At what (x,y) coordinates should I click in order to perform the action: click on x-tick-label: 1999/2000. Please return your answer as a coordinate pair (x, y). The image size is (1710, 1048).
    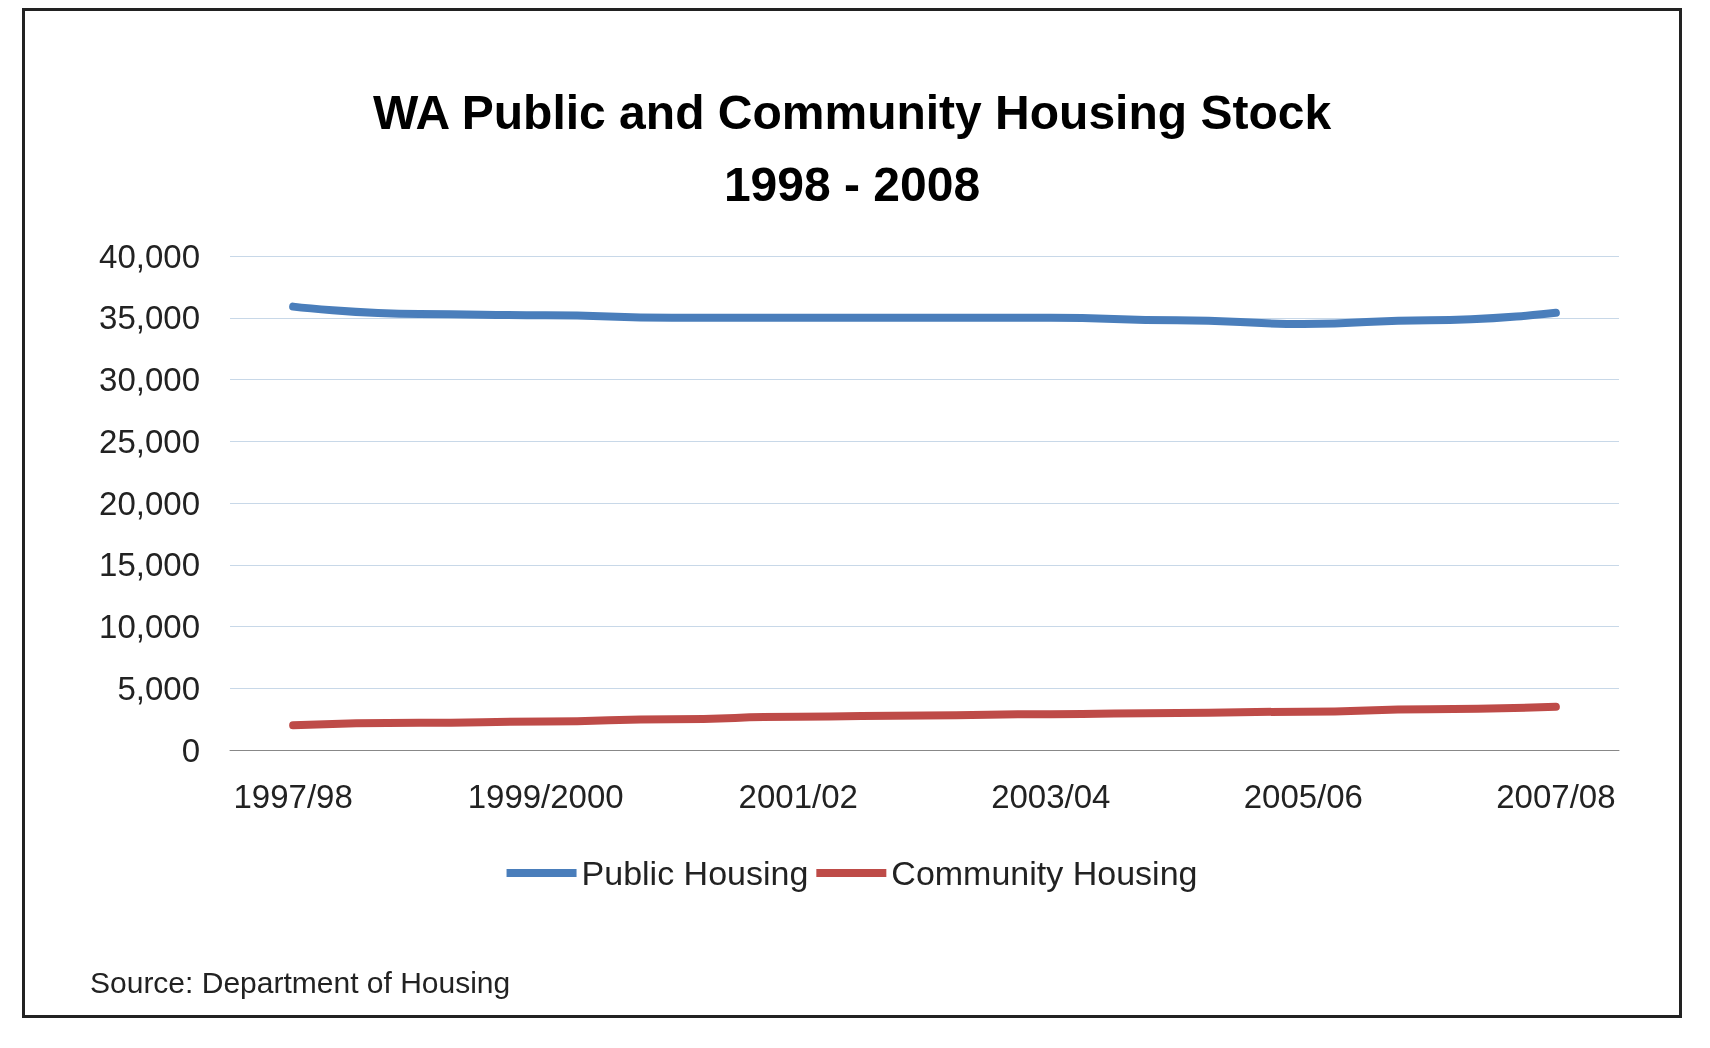
    Looking at the image, I should click on (545, 796).